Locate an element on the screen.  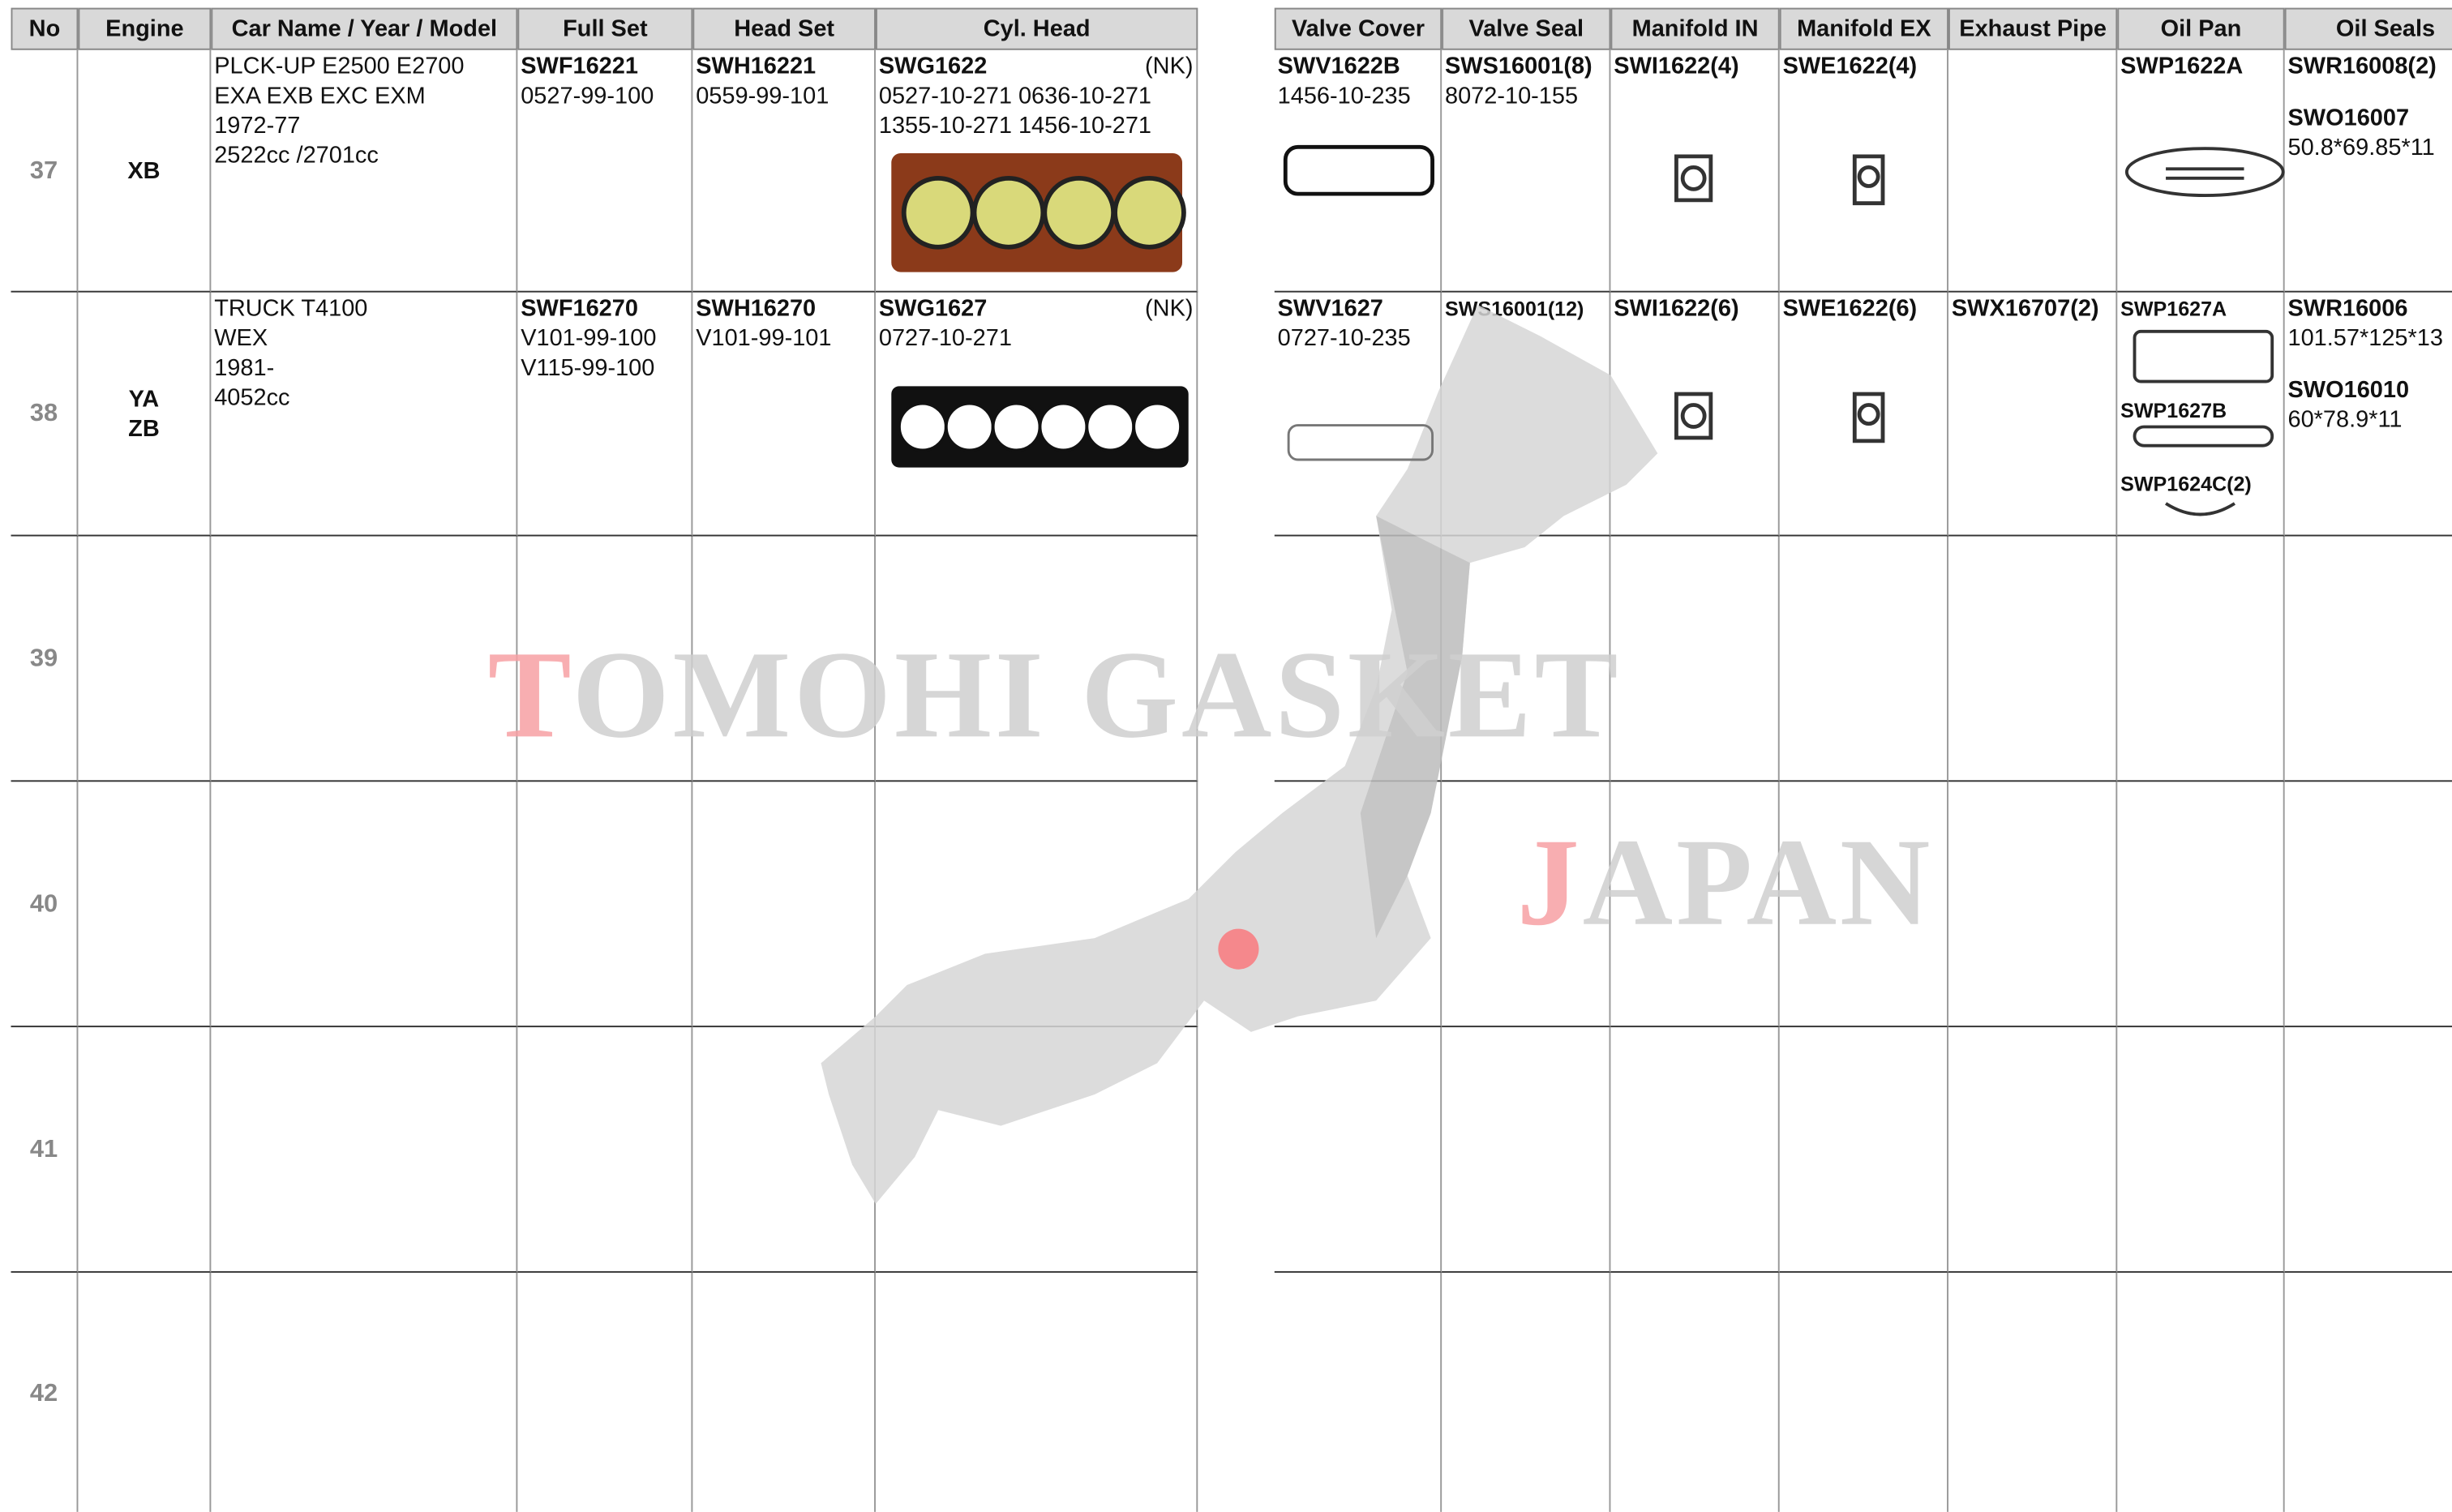
oil-seals-cell: SWR16006 101.57*125*13 SWO16010 60*78.9*11 is located at coordinates (2368, 415).